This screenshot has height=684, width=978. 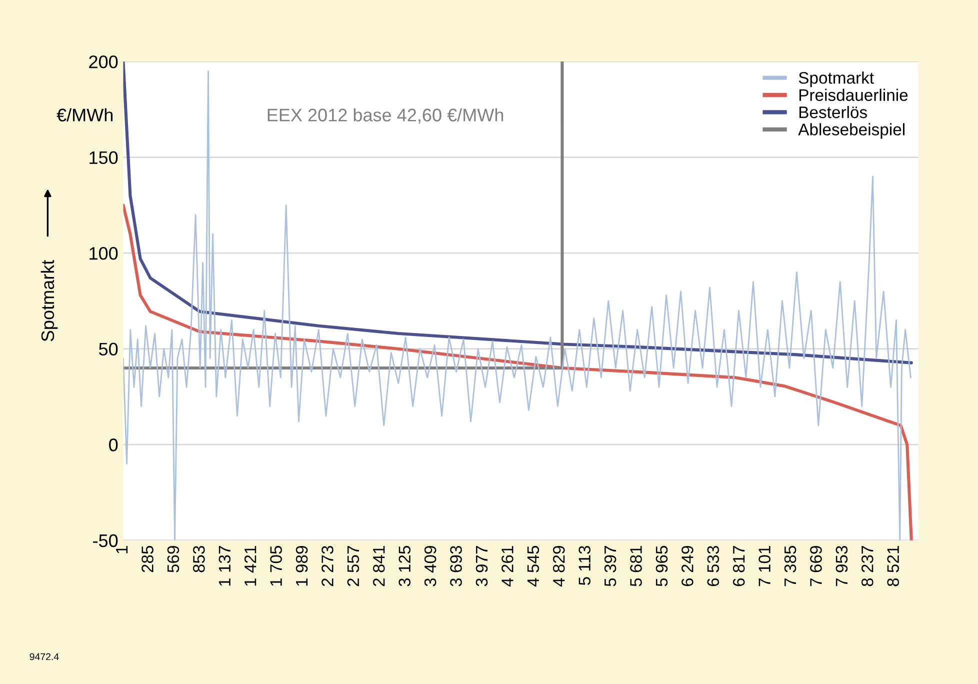 What do you see at coordinates (853, 95) in the screenshot?
I see `legend-label: Preisdauerlinie` at bounding box center [853, 95].